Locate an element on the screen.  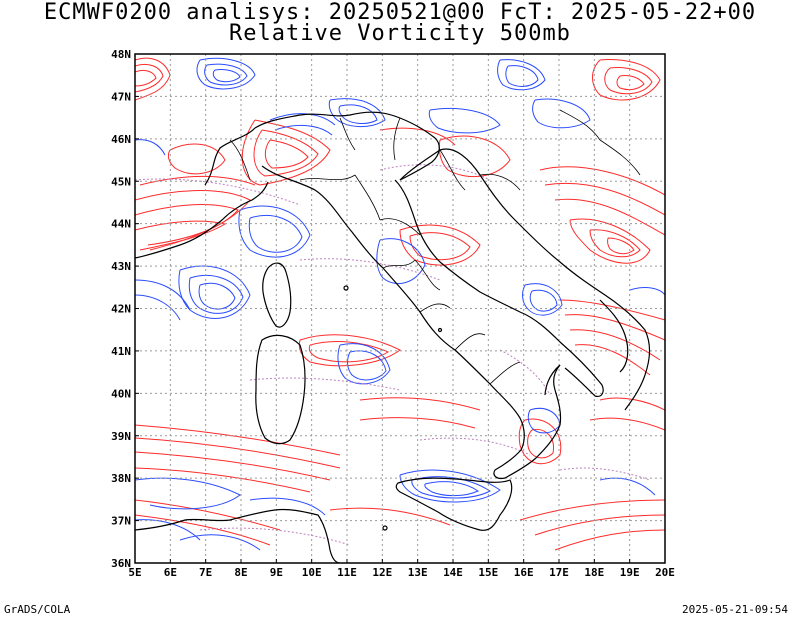
lat-tick-label: 39N is located at coordinates (121, 436).